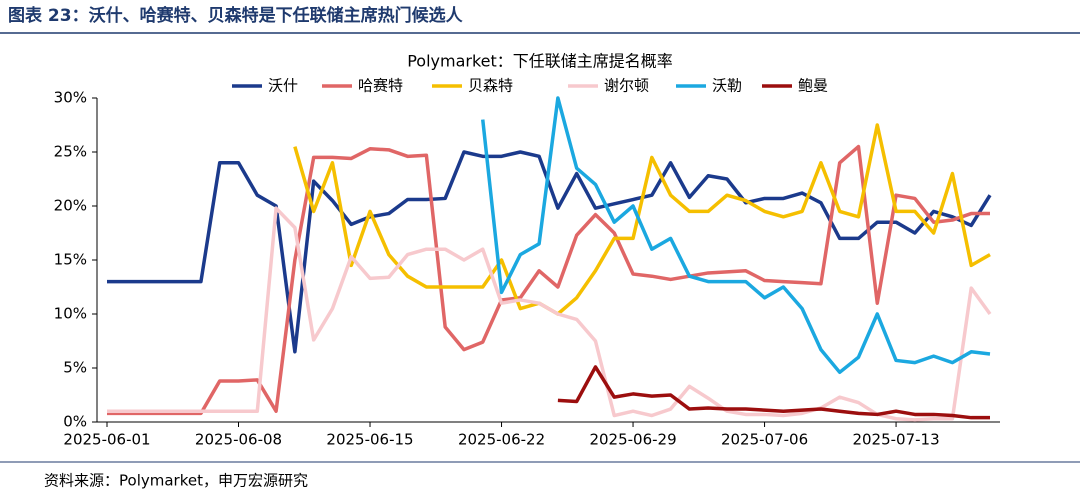  I want to click on legend-label: 谢尔顿, so click(626, 86).